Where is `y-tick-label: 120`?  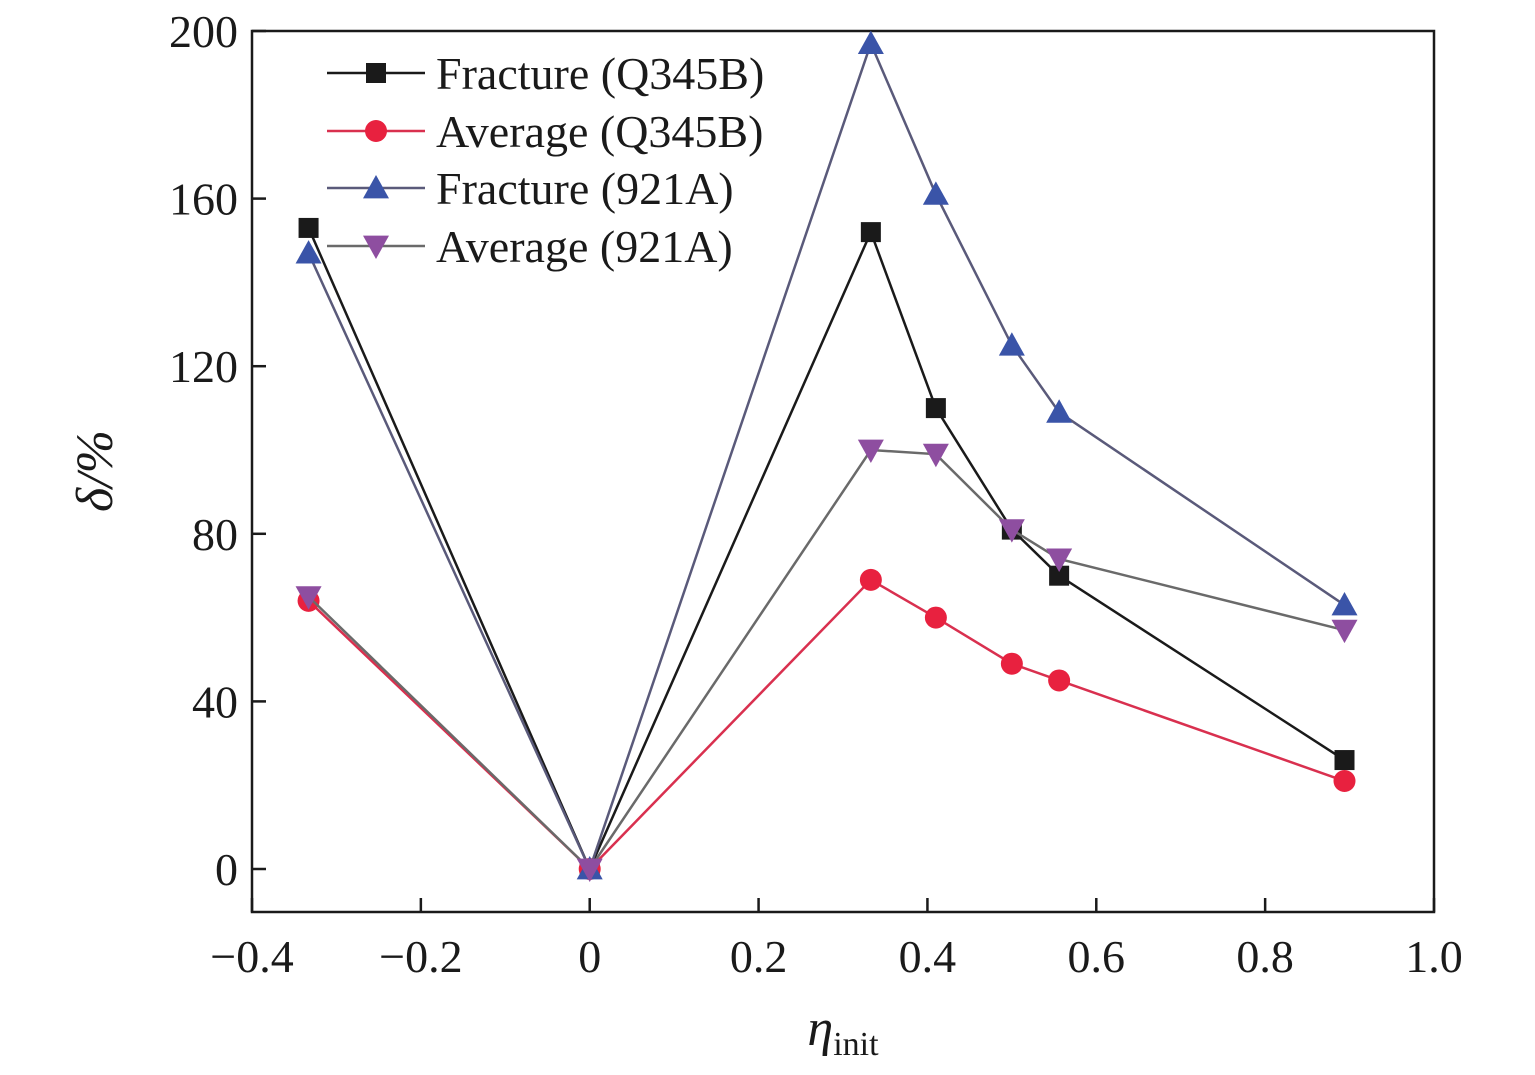 y-tick-label: 120 is located at coordinates (203, 366).